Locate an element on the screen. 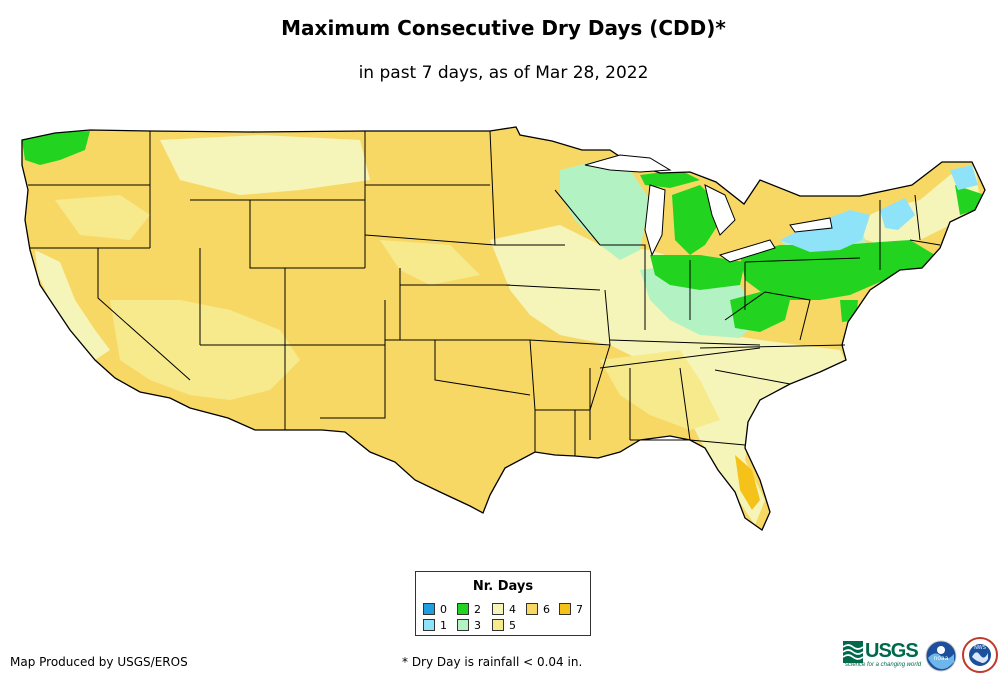  zone-2-washington is located at coordinates (56, 148).